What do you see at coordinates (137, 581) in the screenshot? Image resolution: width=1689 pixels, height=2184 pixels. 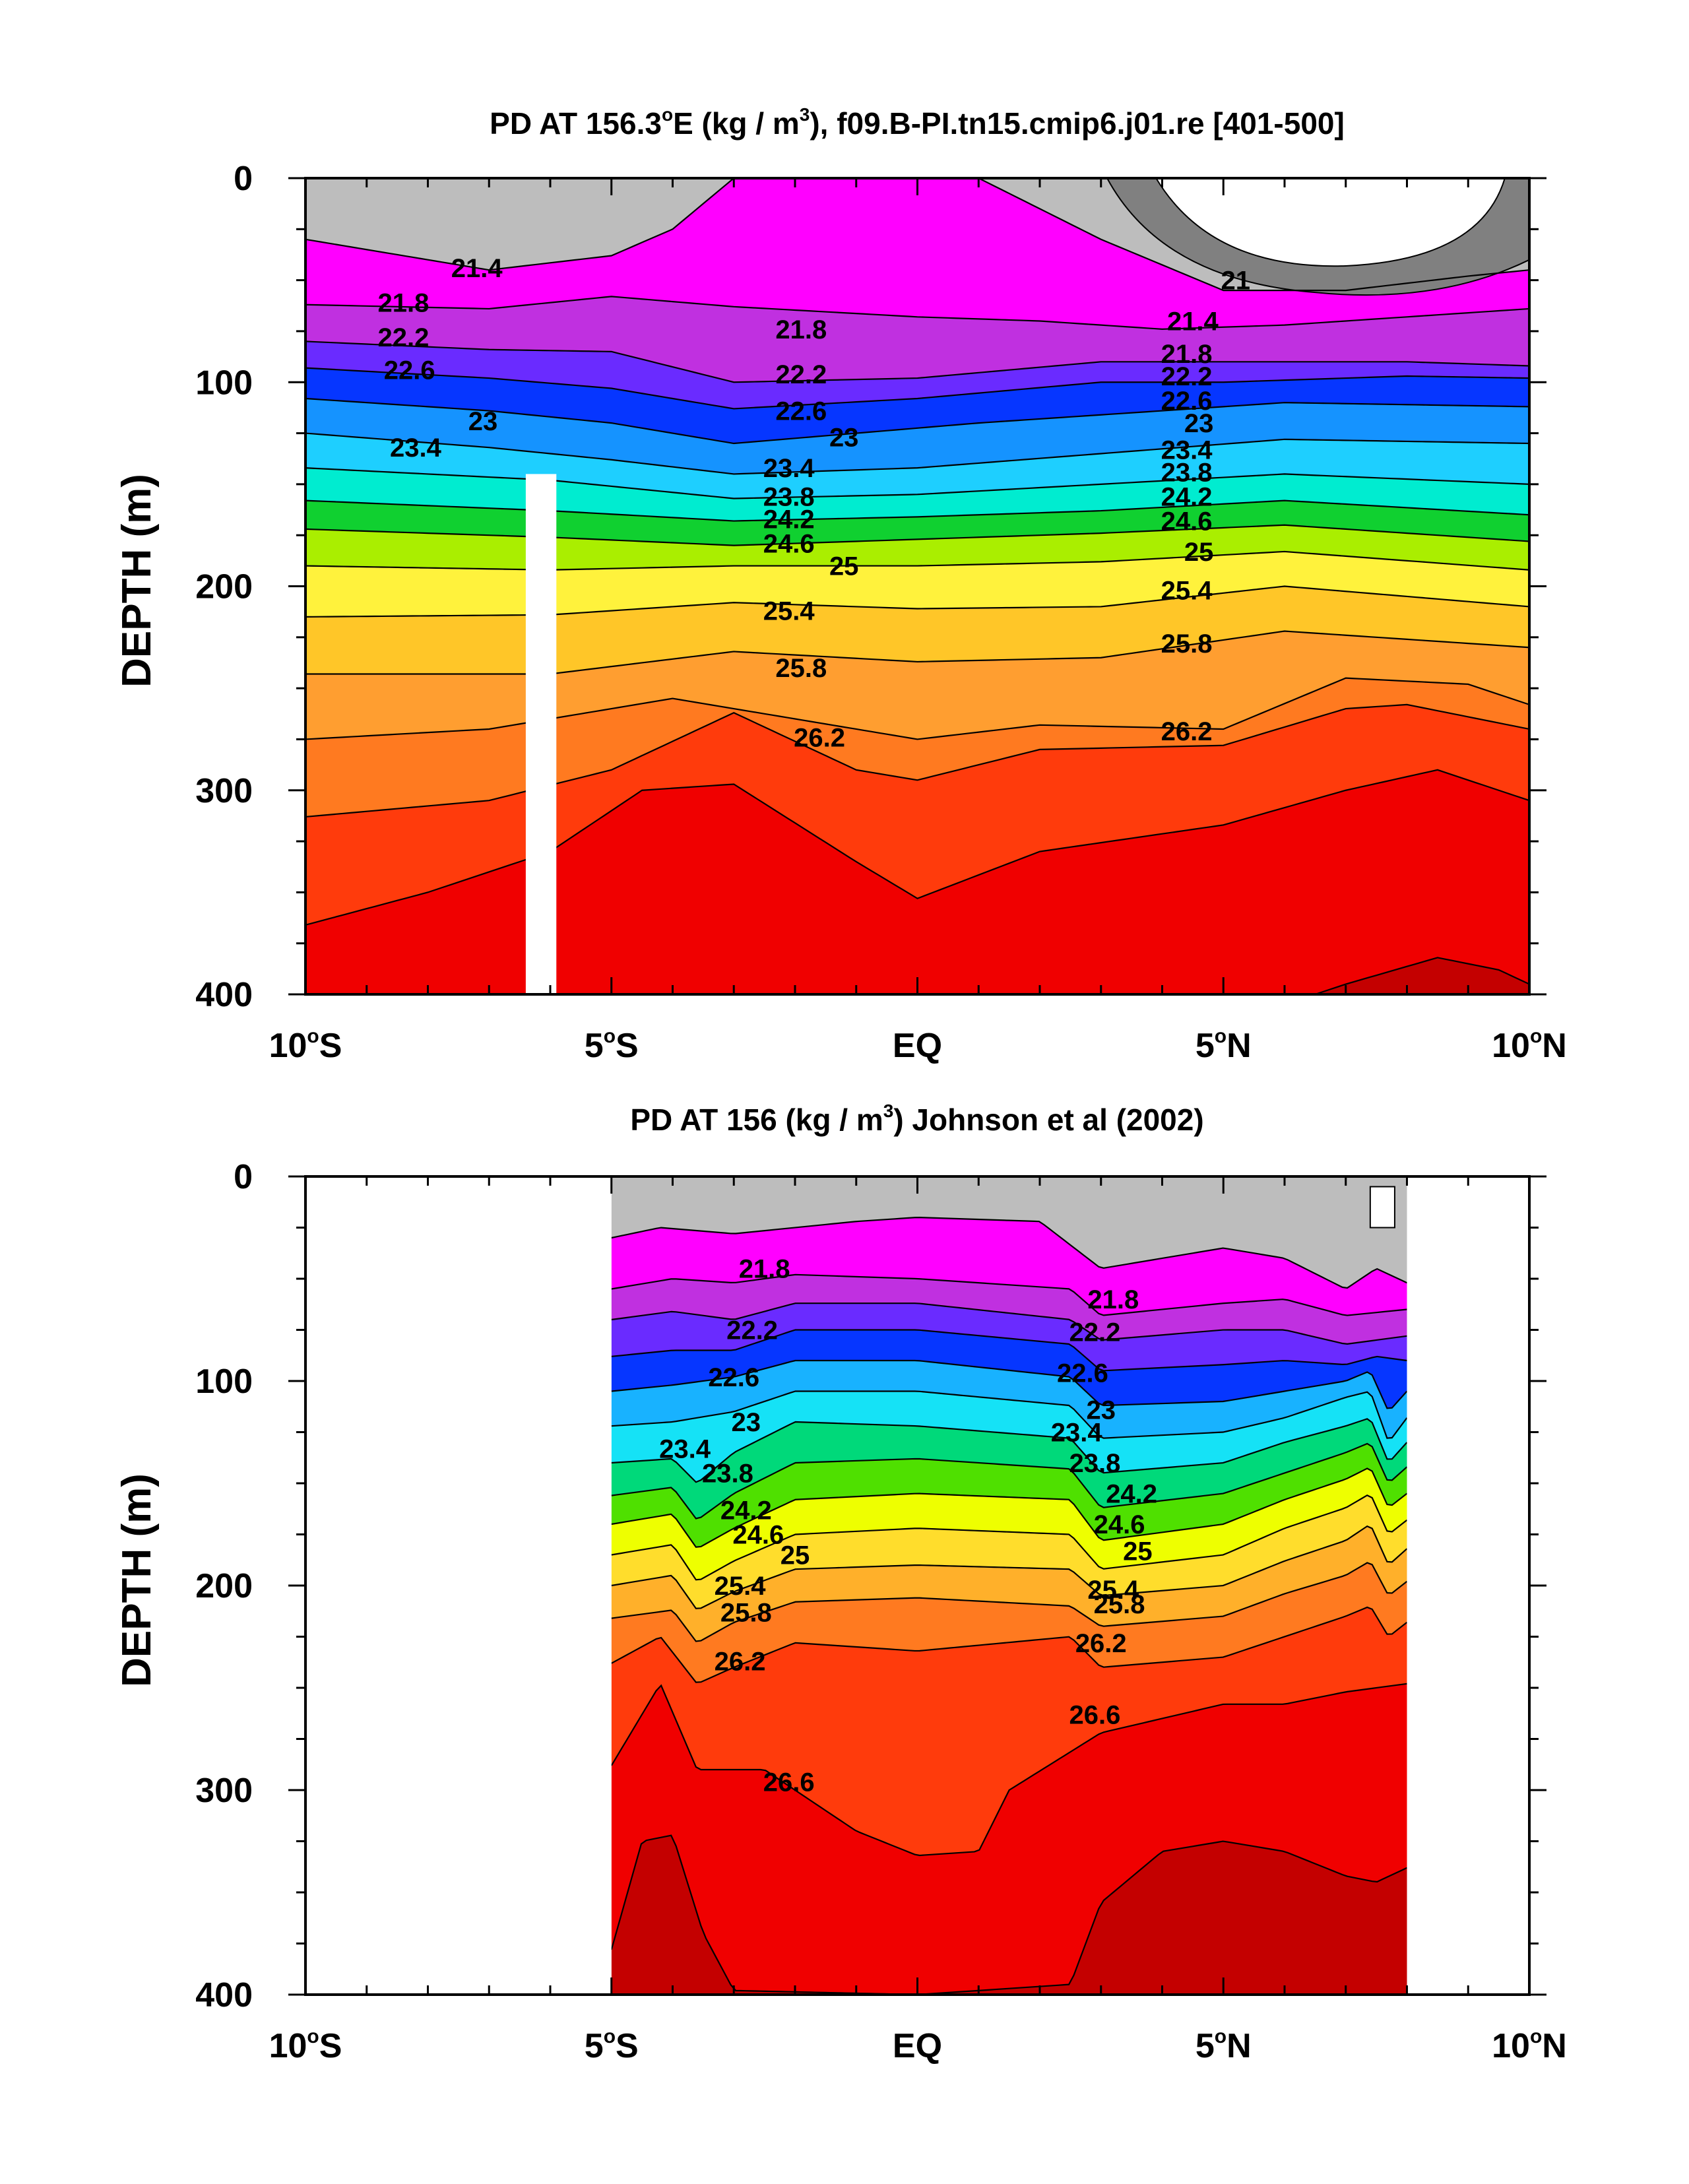 I see `panel1-y-axis-label: DEPTH (m)` at bounding box center [137, 581].